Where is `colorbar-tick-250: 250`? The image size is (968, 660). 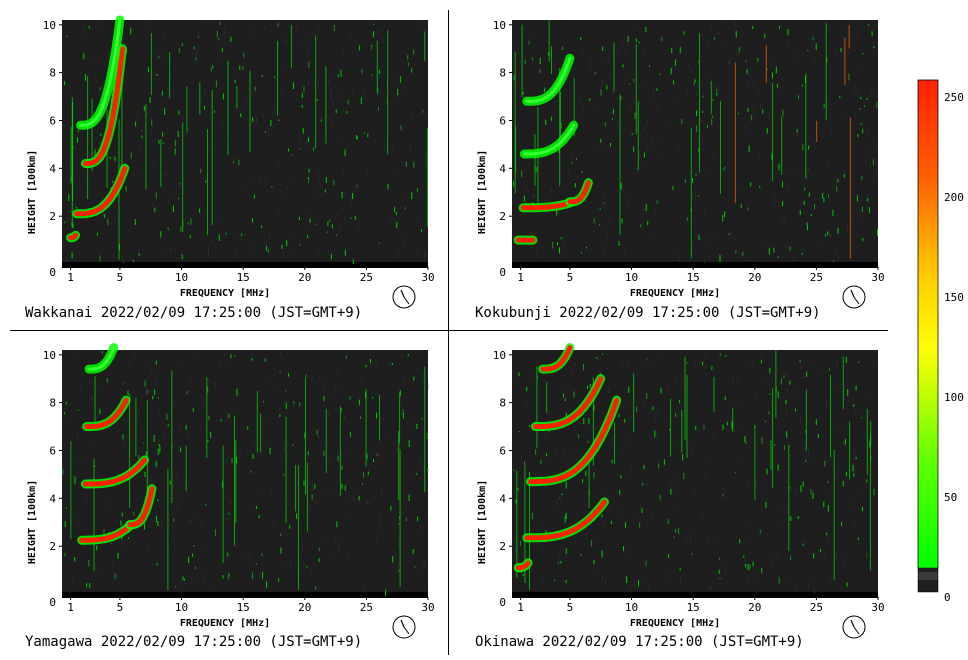 colorbar-tick-250: 250 is located at coordinates (954, 97).